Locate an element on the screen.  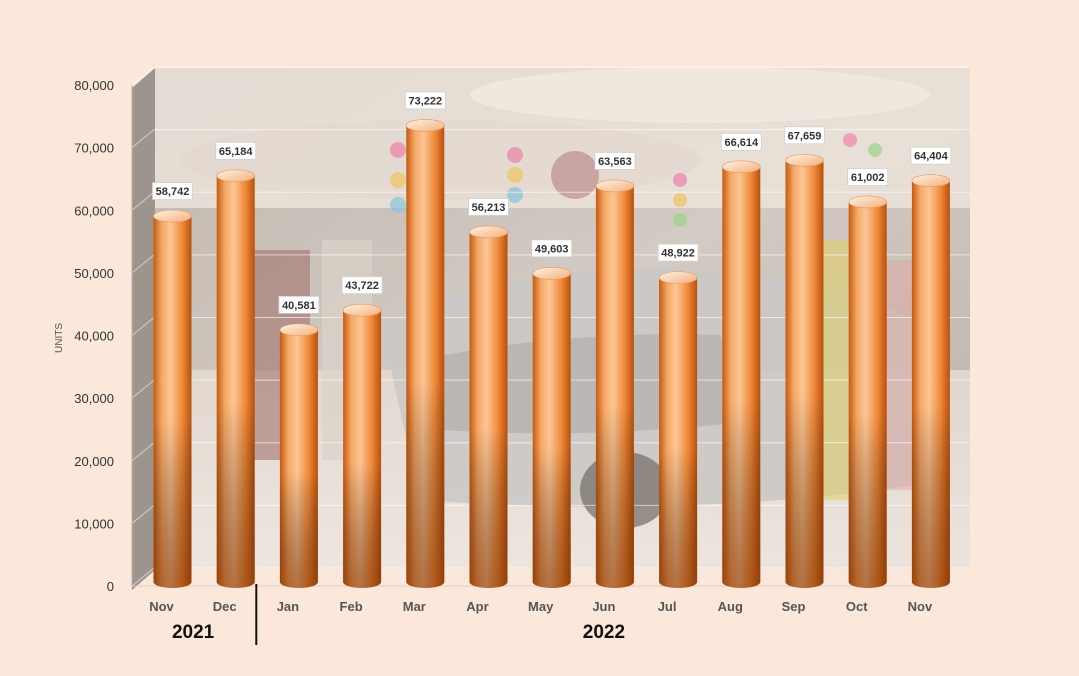
data-label: 49,603 is located at coordinates (552, 249).